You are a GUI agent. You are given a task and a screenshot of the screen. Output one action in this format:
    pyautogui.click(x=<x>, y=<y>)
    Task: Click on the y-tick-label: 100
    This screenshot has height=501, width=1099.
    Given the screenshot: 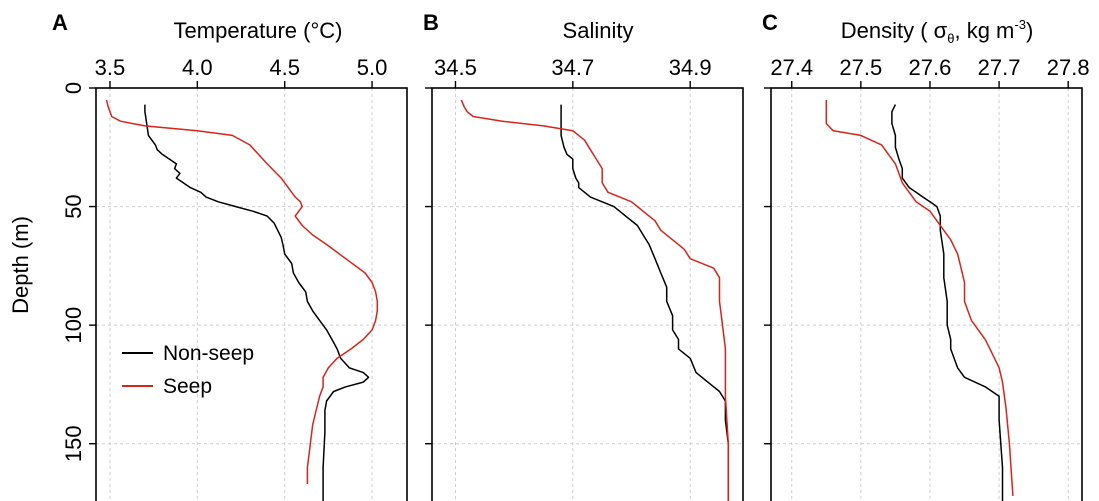 What is the action you would take?
    pyautogui.click(x=73, y=325)
    